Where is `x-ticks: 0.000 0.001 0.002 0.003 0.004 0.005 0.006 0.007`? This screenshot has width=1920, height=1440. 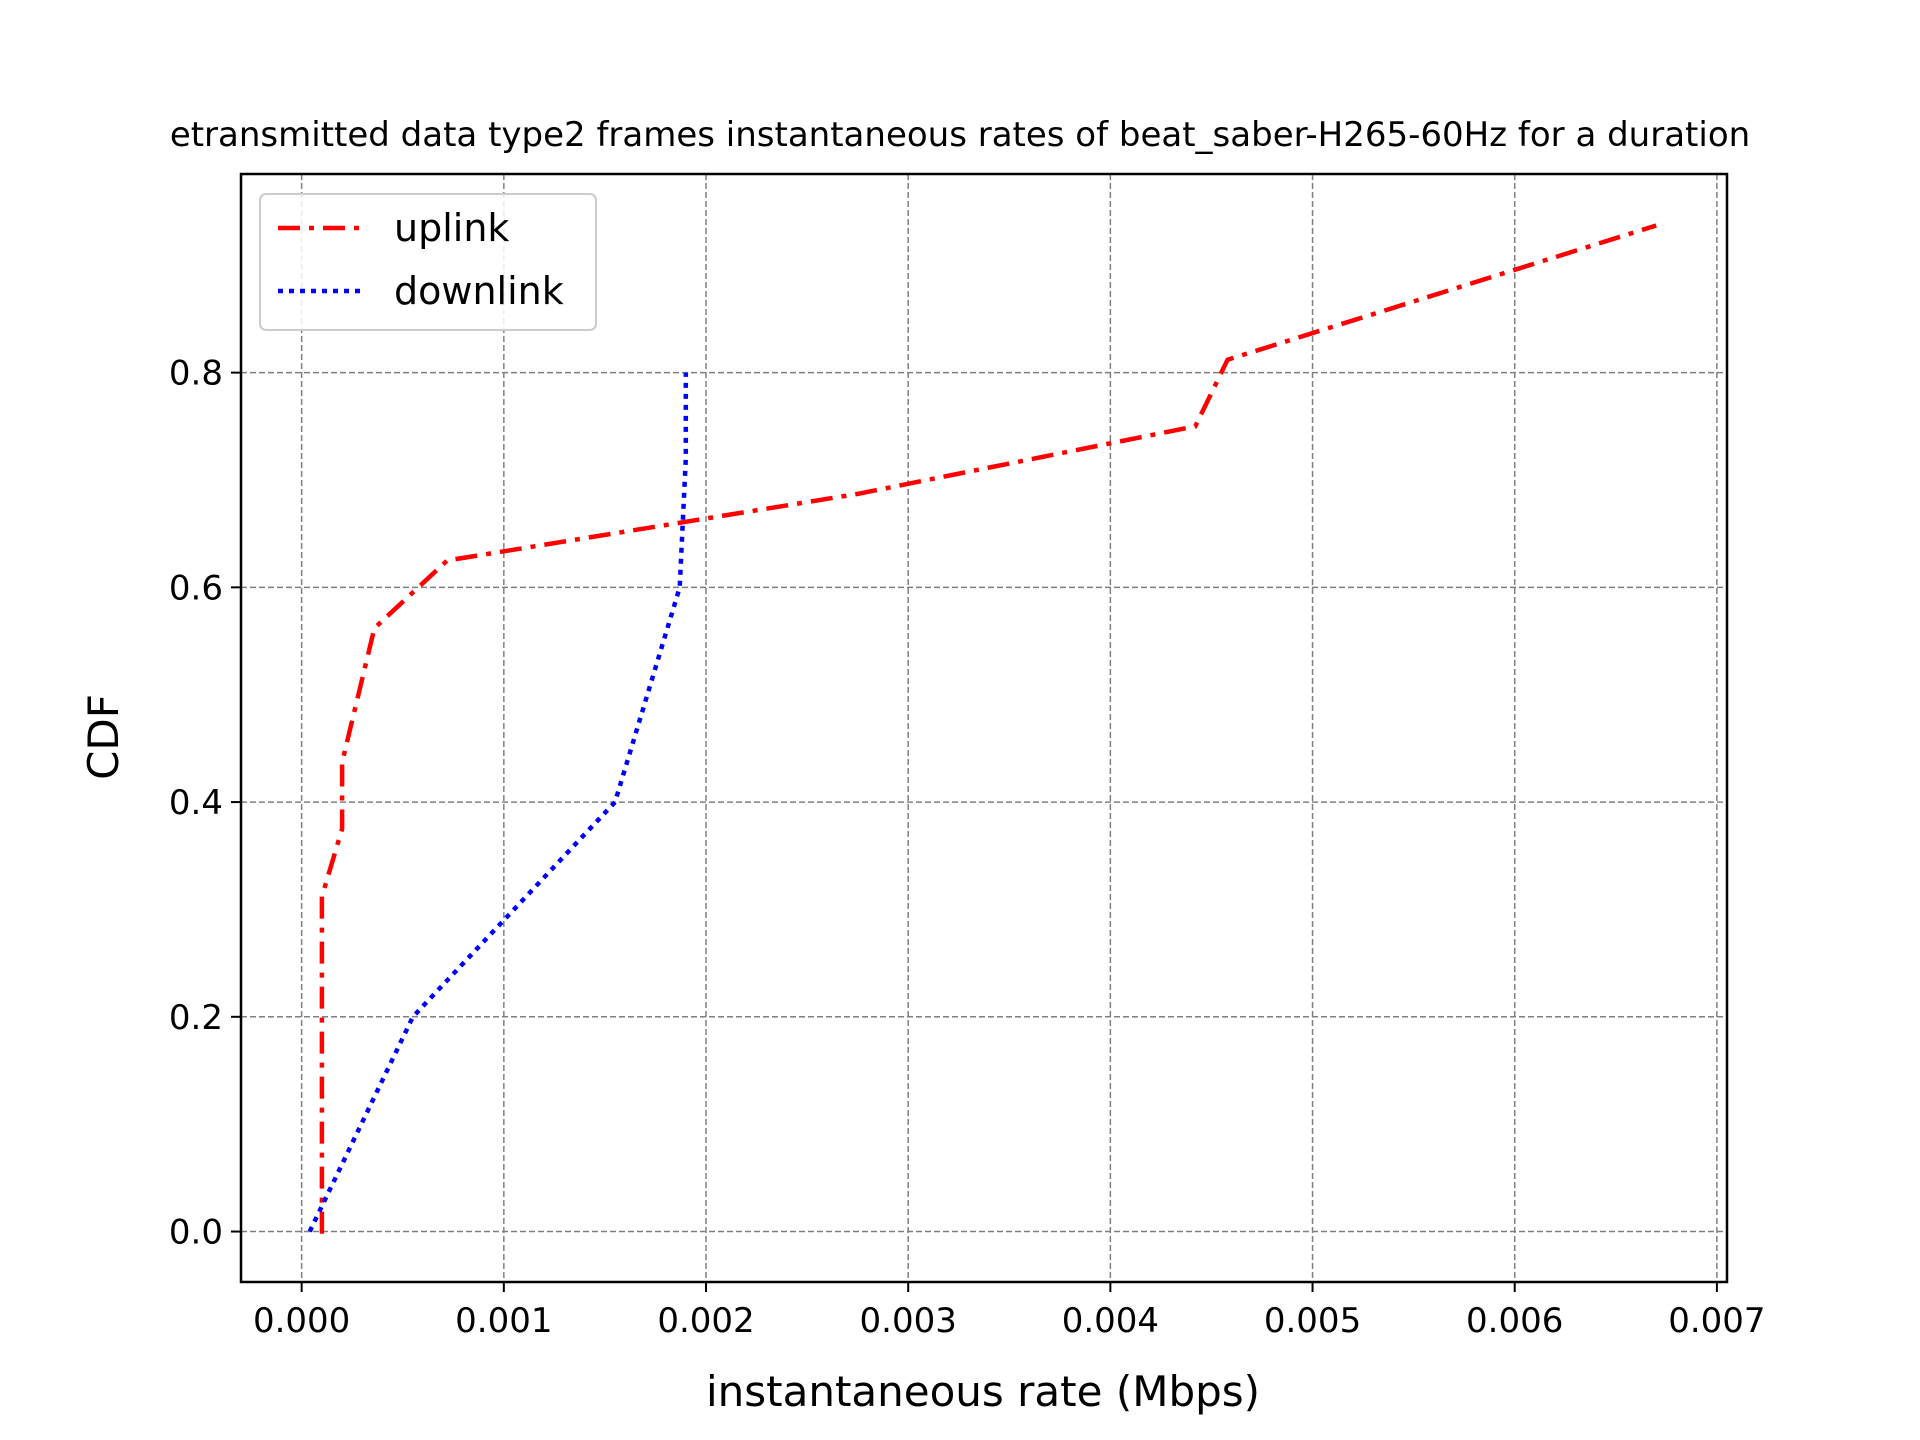 x-ticks: 0.000 0.001 0.002 0.003 0.004 0.005 0.006 0.007 is located at coordinates (1009, 1311).